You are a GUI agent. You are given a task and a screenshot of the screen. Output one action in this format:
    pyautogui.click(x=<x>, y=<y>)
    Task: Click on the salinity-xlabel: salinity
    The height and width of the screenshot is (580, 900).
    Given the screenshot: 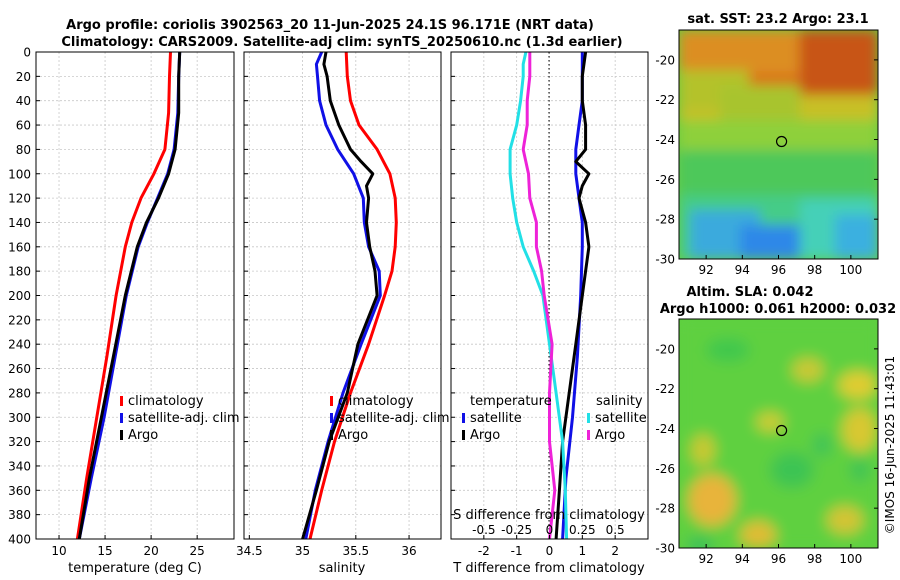 What is the action you would take?
    pyautogui.click(x=342, y=568)
    